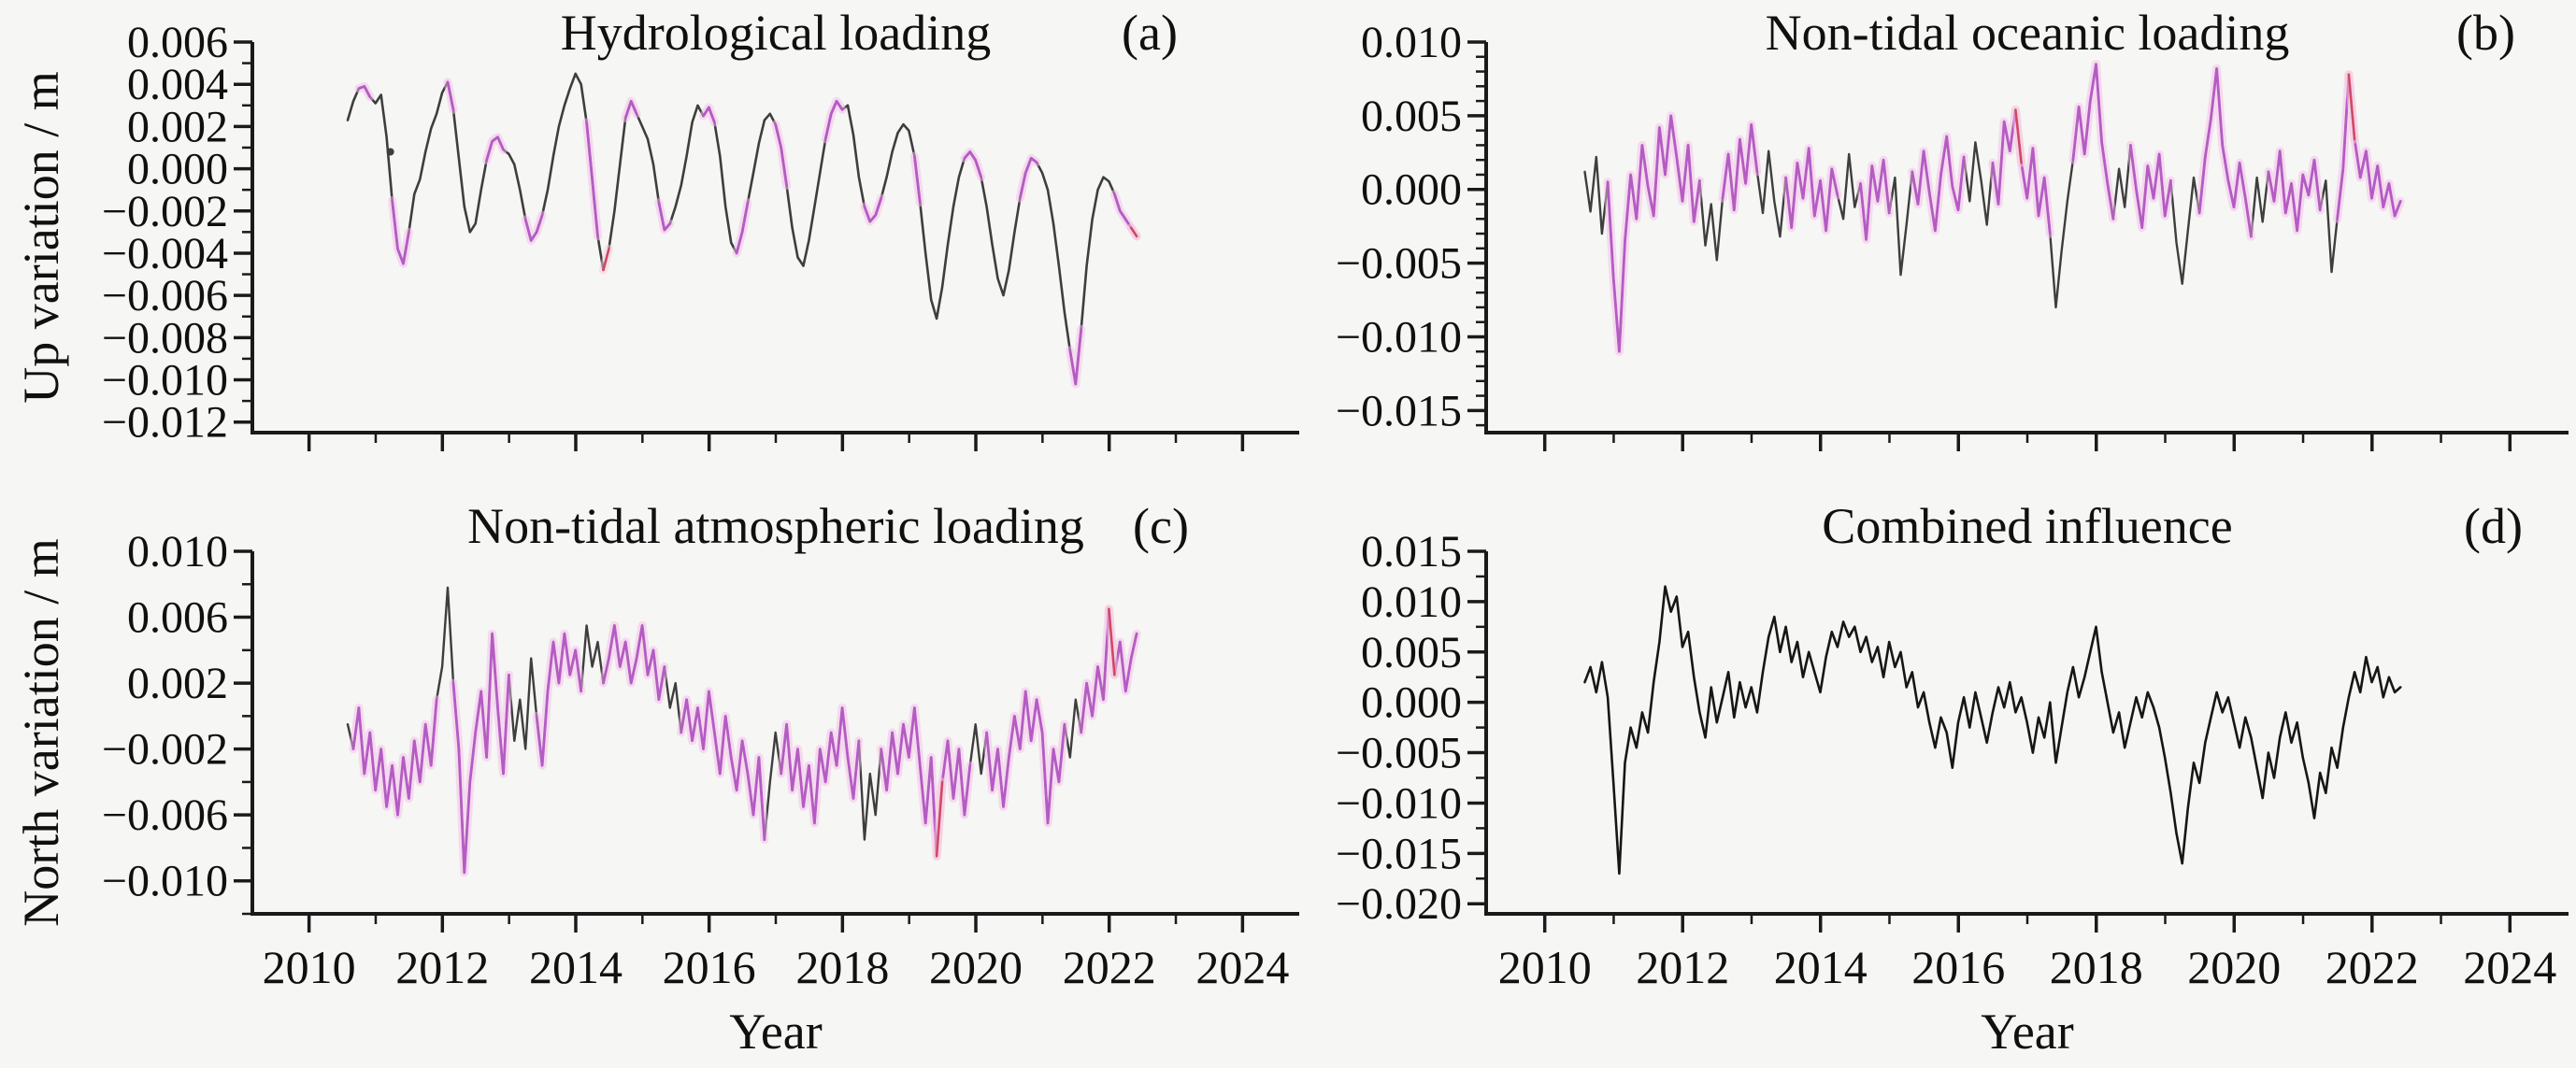  Describe the element at coordinates (1161, 526) in the screenshot. I see `panel-c-letter: (c)` at that location.